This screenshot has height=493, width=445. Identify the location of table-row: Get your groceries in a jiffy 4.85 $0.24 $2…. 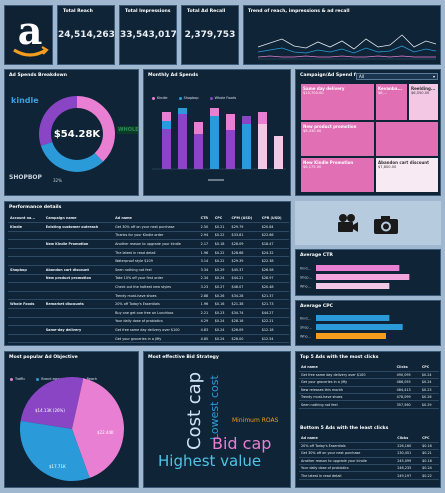
(148, 339).